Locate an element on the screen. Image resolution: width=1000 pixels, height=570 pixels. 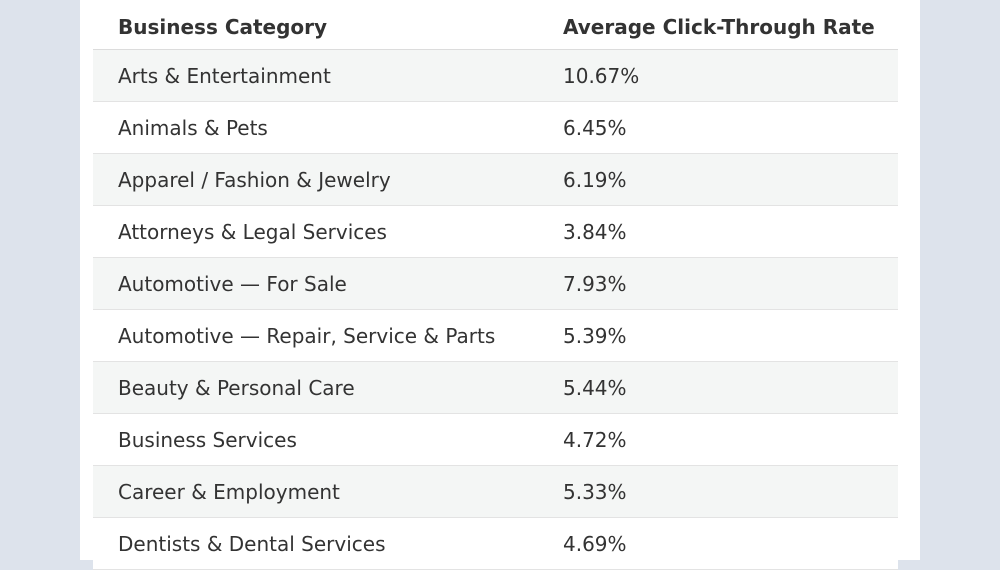
category-cell: Animals & Pets is located at coordinates (193, 127).